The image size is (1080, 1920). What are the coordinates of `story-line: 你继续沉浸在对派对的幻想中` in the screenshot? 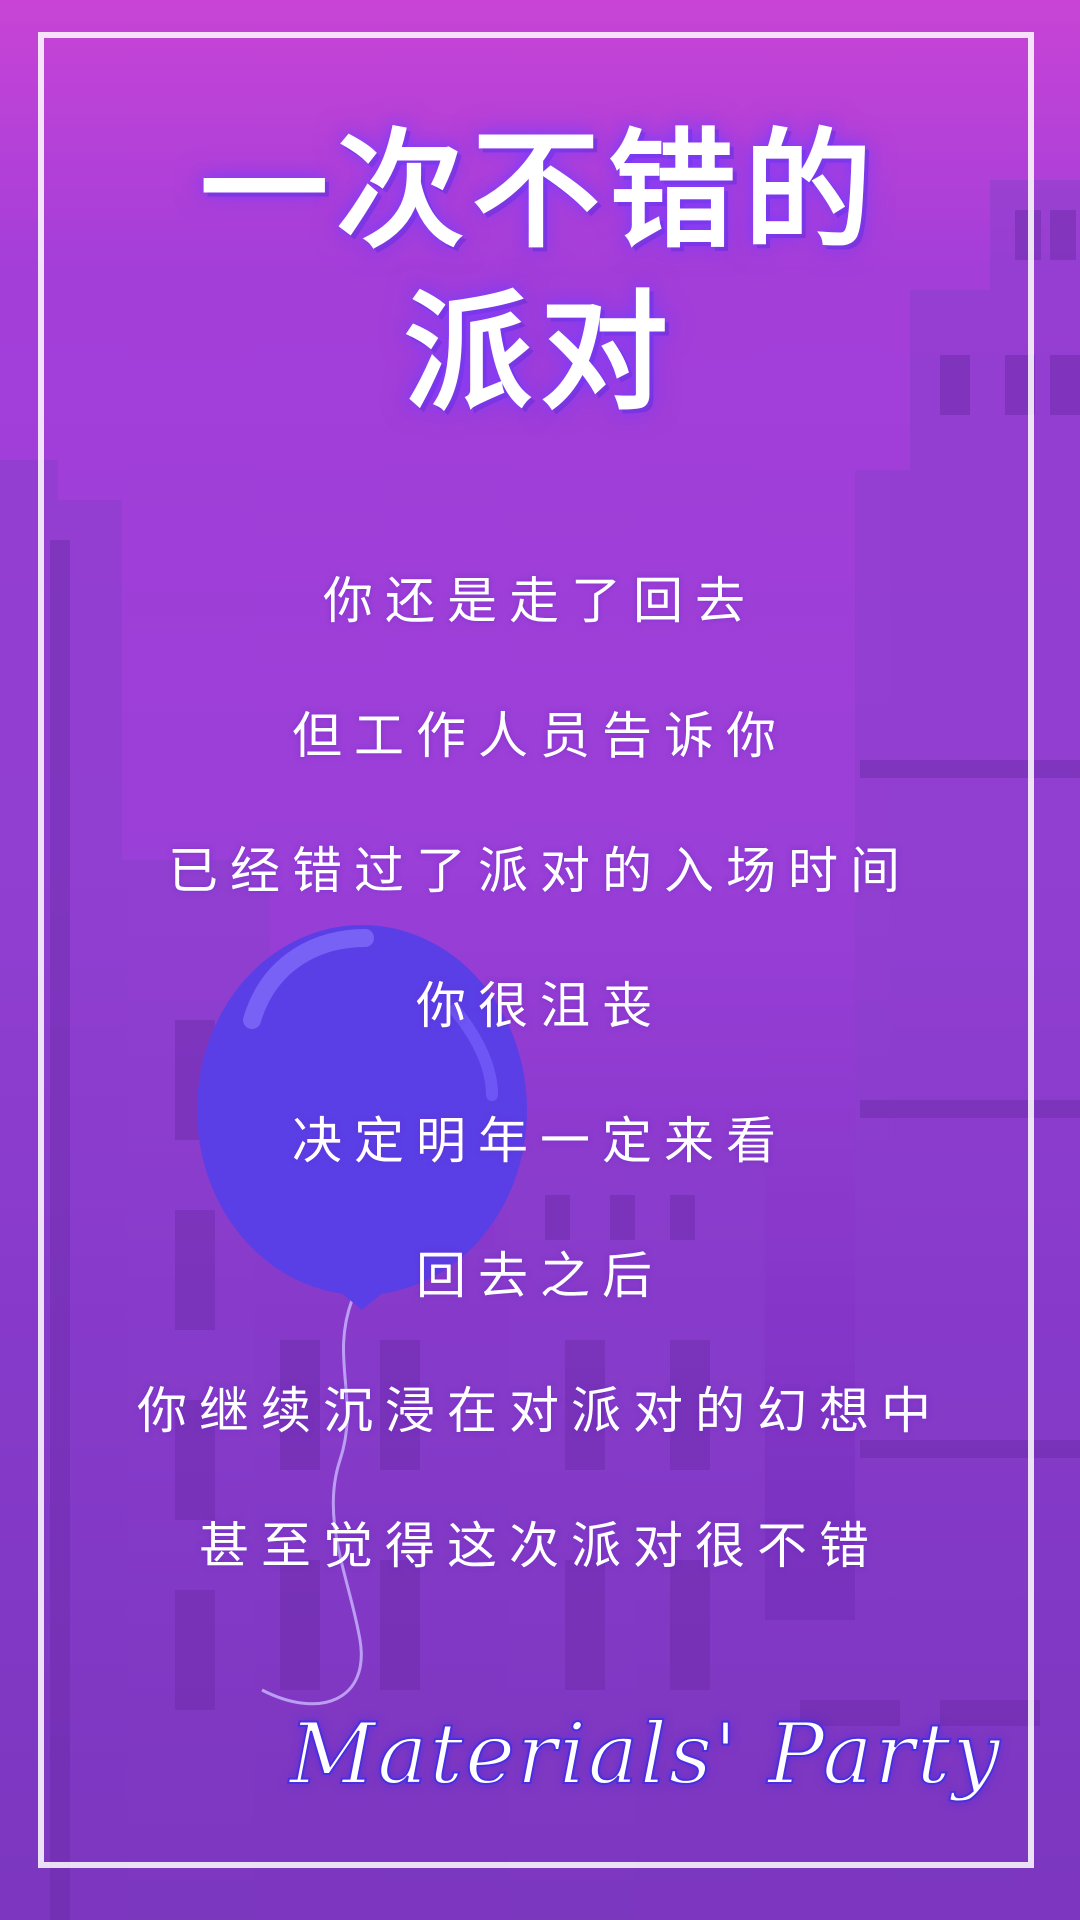 It's located at (540, 1411).